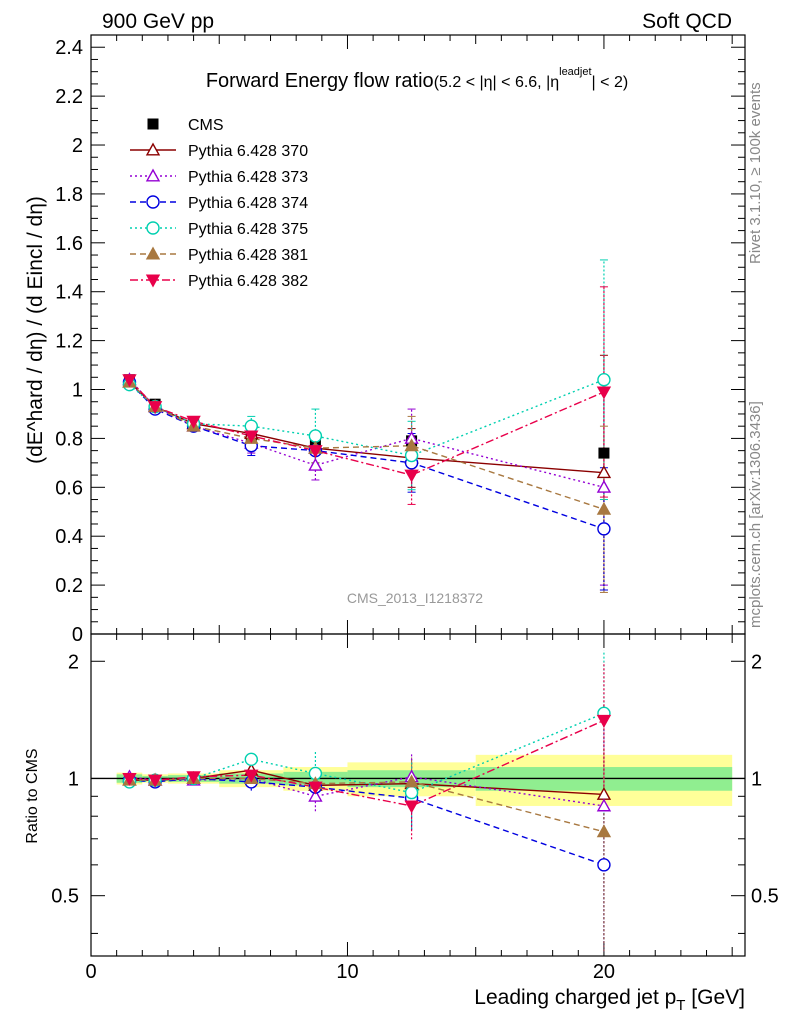 The height and width of the screenshot is (1024, 786). Describe the element at coordinates (73, 662) in the screenshot. I see `ratio-y-tick-label: 2` at that location.